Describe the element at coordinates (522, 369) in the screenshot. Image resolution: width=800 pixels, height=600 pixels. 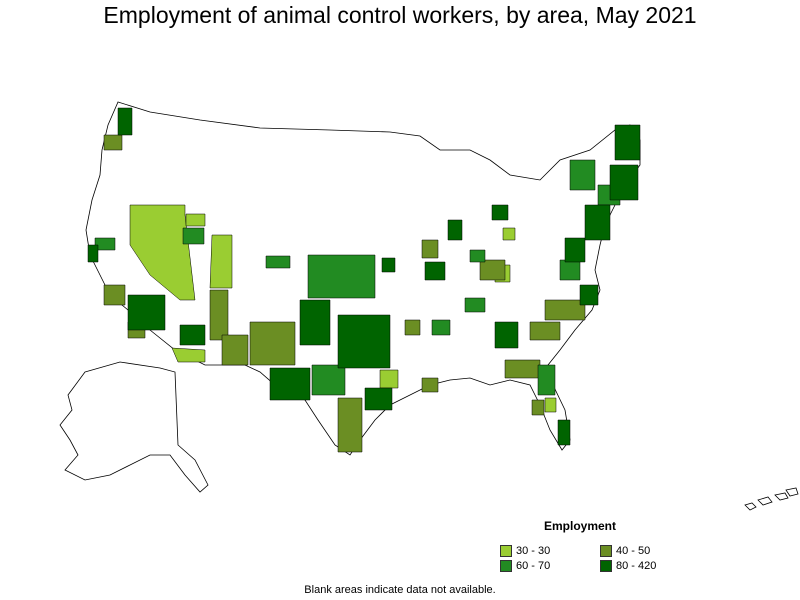
I see `area-ga` at that location.